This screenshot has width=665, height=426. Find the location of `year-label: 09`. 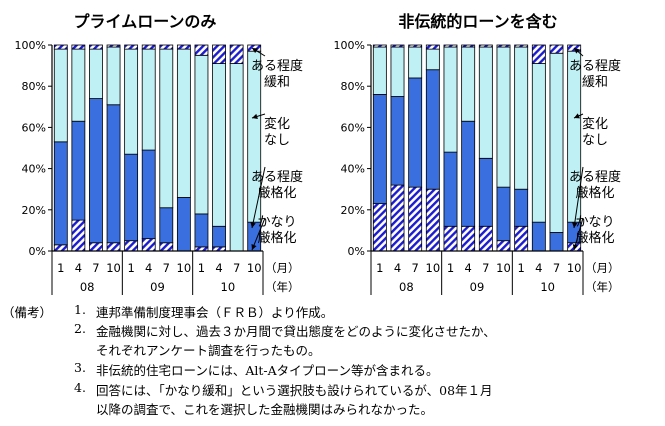

year-label: 09 is located at coordinates (157, 287).